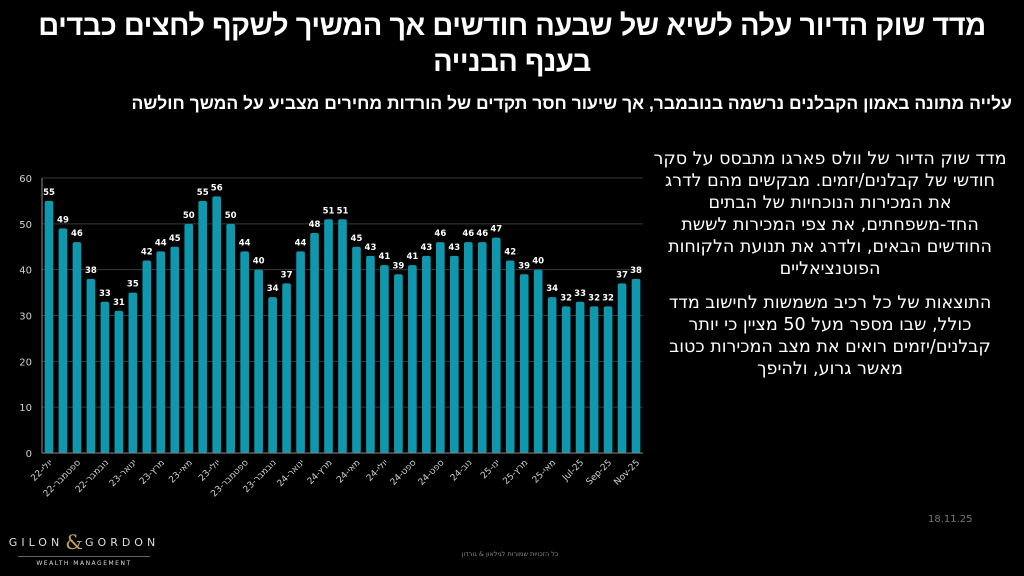  What do you see at coordinates (25, 271) in the screenshot?
I see `y-tick-label: 40` at bounding box center [25, 271].